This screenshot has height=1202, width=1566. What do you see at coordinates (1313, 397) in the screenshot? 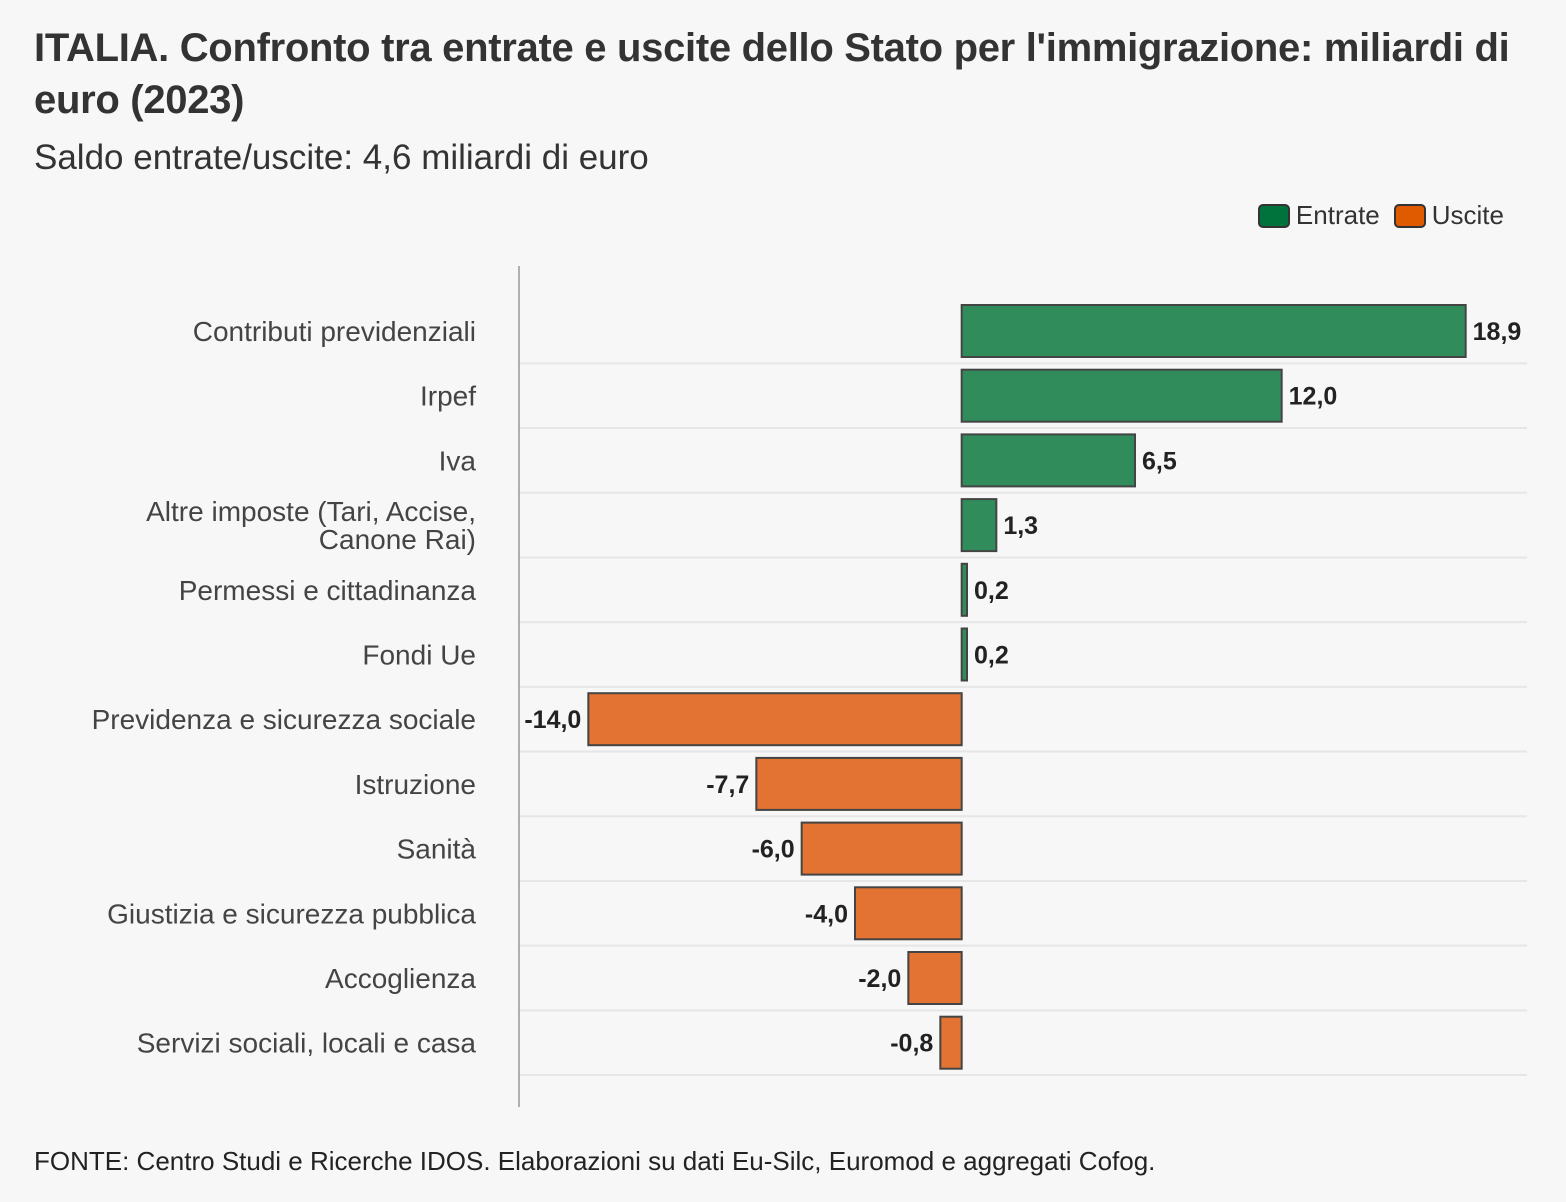
I see `value-label: 12,0` at bounding box center [1313, 397].